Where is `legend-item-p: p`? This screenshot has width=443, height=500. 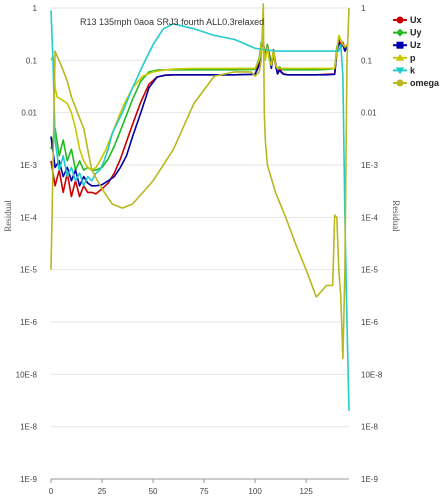 legend-item-p: p is located at coordinates (404, 58).